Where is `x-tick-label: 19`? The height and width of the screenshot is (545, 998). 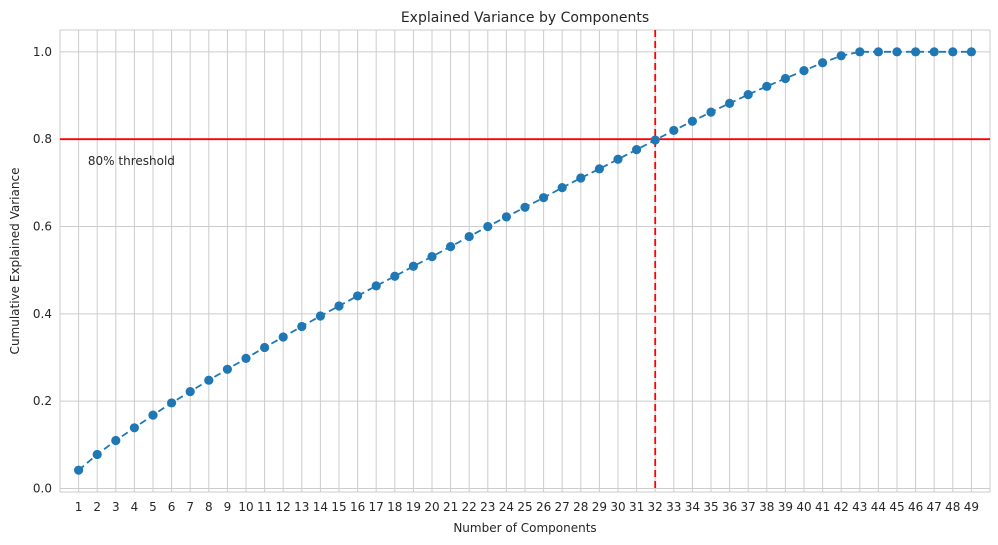
x-tick-label: 19 is located at coordinates (413, 507).